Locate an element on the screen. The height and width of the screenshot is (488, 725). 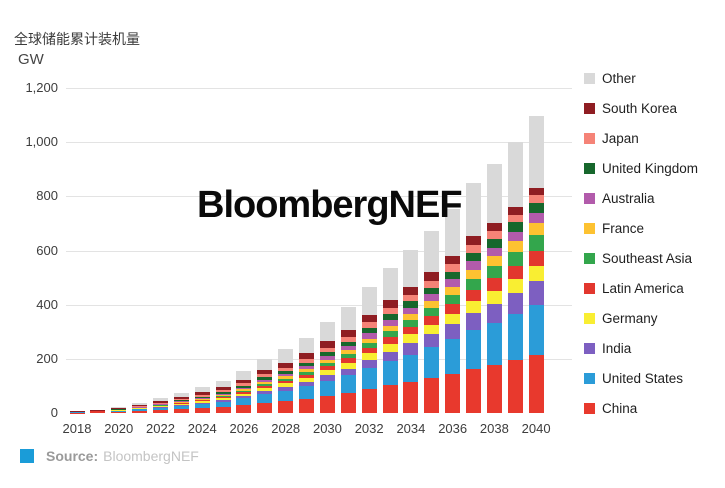
bar-2030 is located at coordinates (327, 367).